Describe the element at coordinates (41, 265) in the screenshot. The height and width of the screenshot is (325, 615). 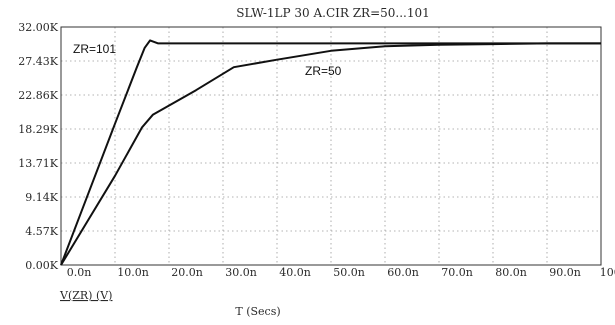
I see `y-tick-label: 0.00K` at that location.